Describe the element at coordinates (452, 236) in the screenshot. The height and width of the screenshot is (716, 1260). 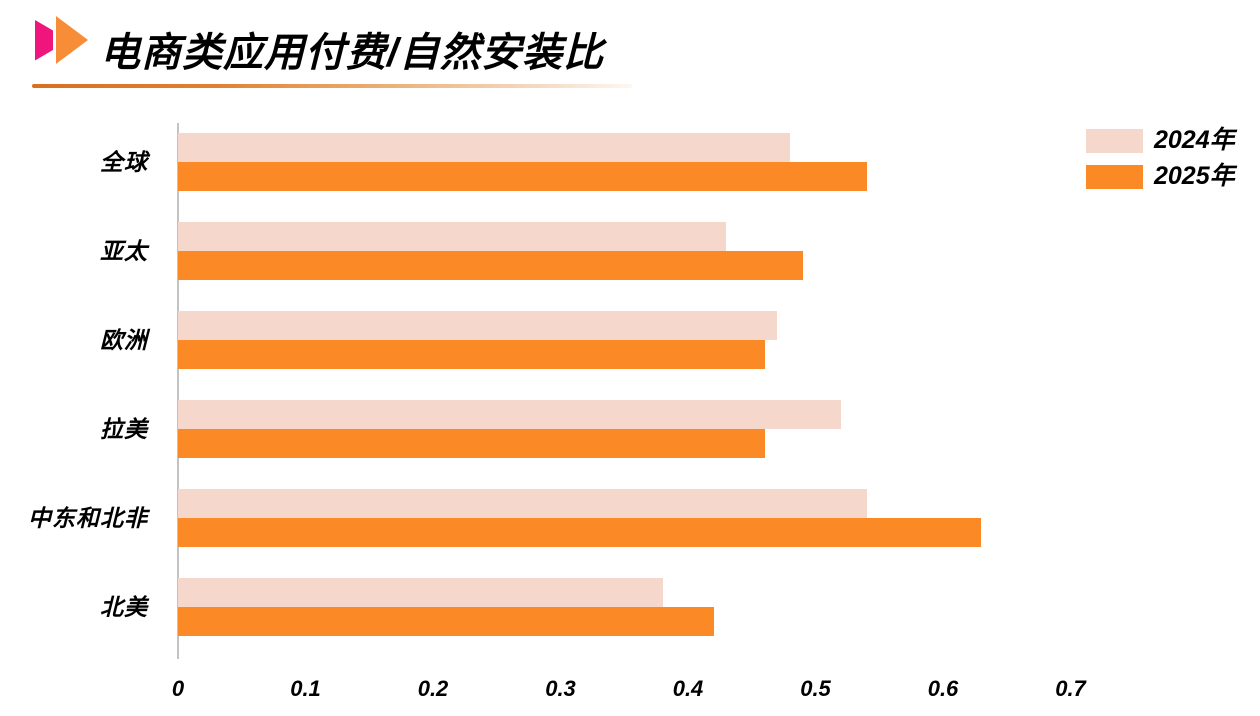
I see `bar-2024年-亚太` at that location.